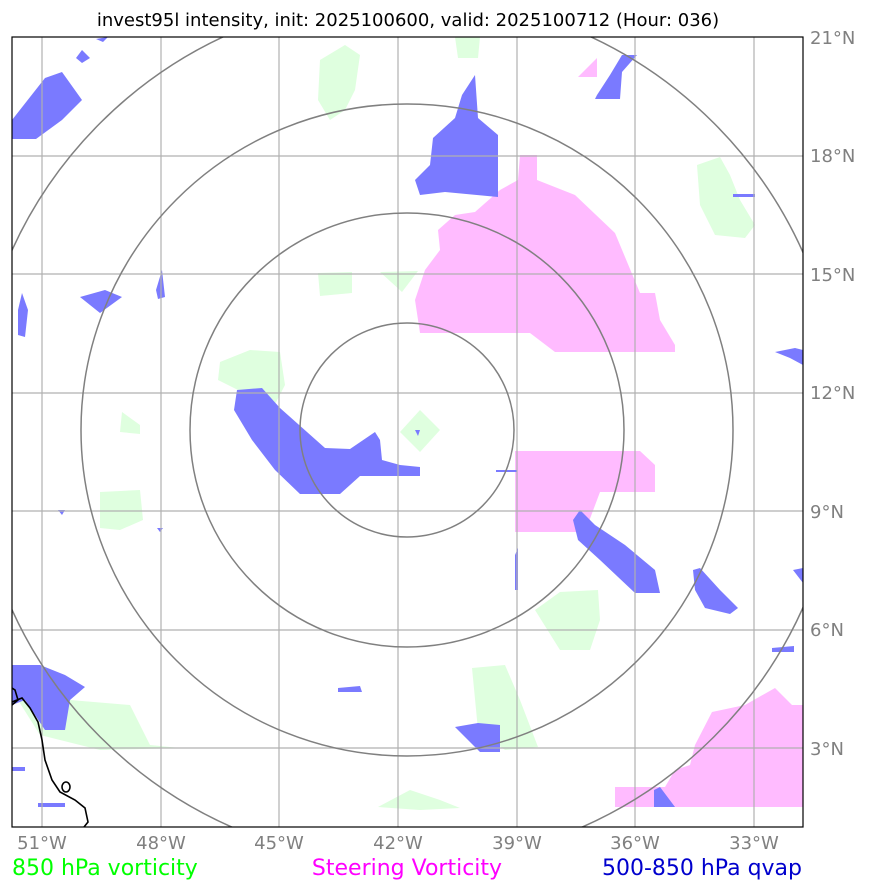 Image resolution: width=873 pixels, height=891 pixels. I want to click on range-ring, so click(407, 430).